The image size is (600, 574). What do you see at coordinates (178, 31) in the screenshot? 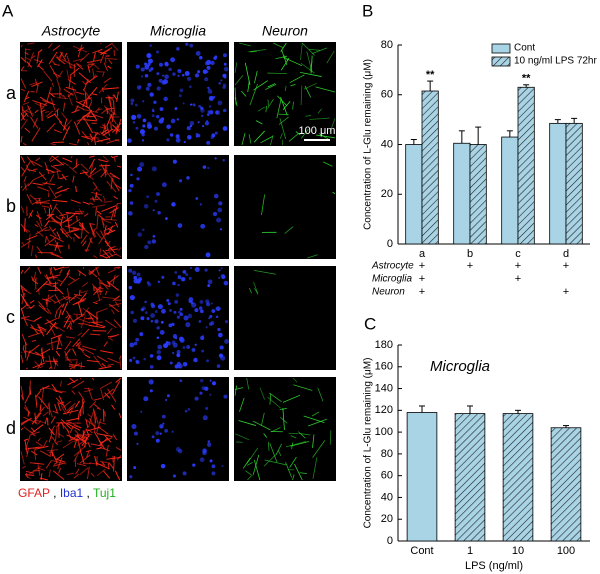
I see `column-title: Microglia` at bounding box center [178, 31].